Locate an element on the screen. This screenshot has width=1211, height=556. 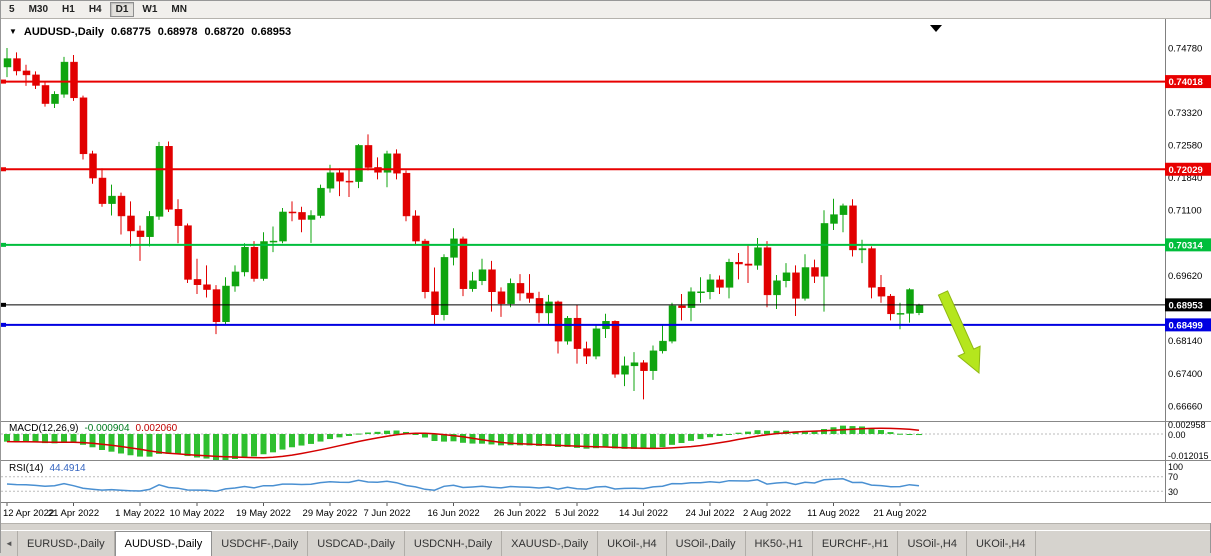
date-tick-label: 5 Jul 2022 is located at coordinates (577, 513).